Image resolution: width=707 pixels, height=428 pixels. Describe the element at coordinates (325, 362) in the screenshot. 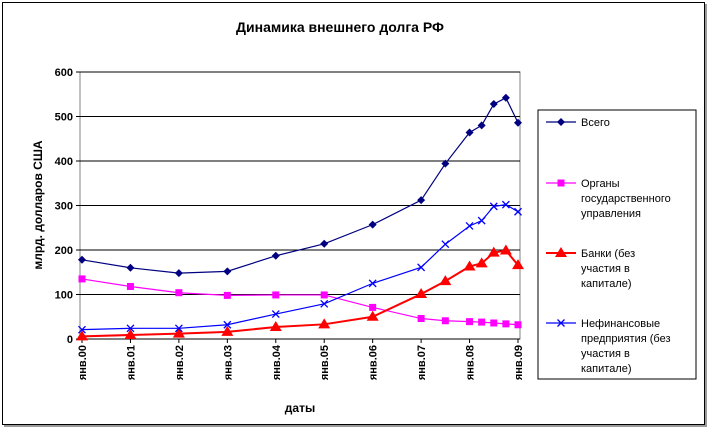

I see `x-tick-label: янв.05` at that location.